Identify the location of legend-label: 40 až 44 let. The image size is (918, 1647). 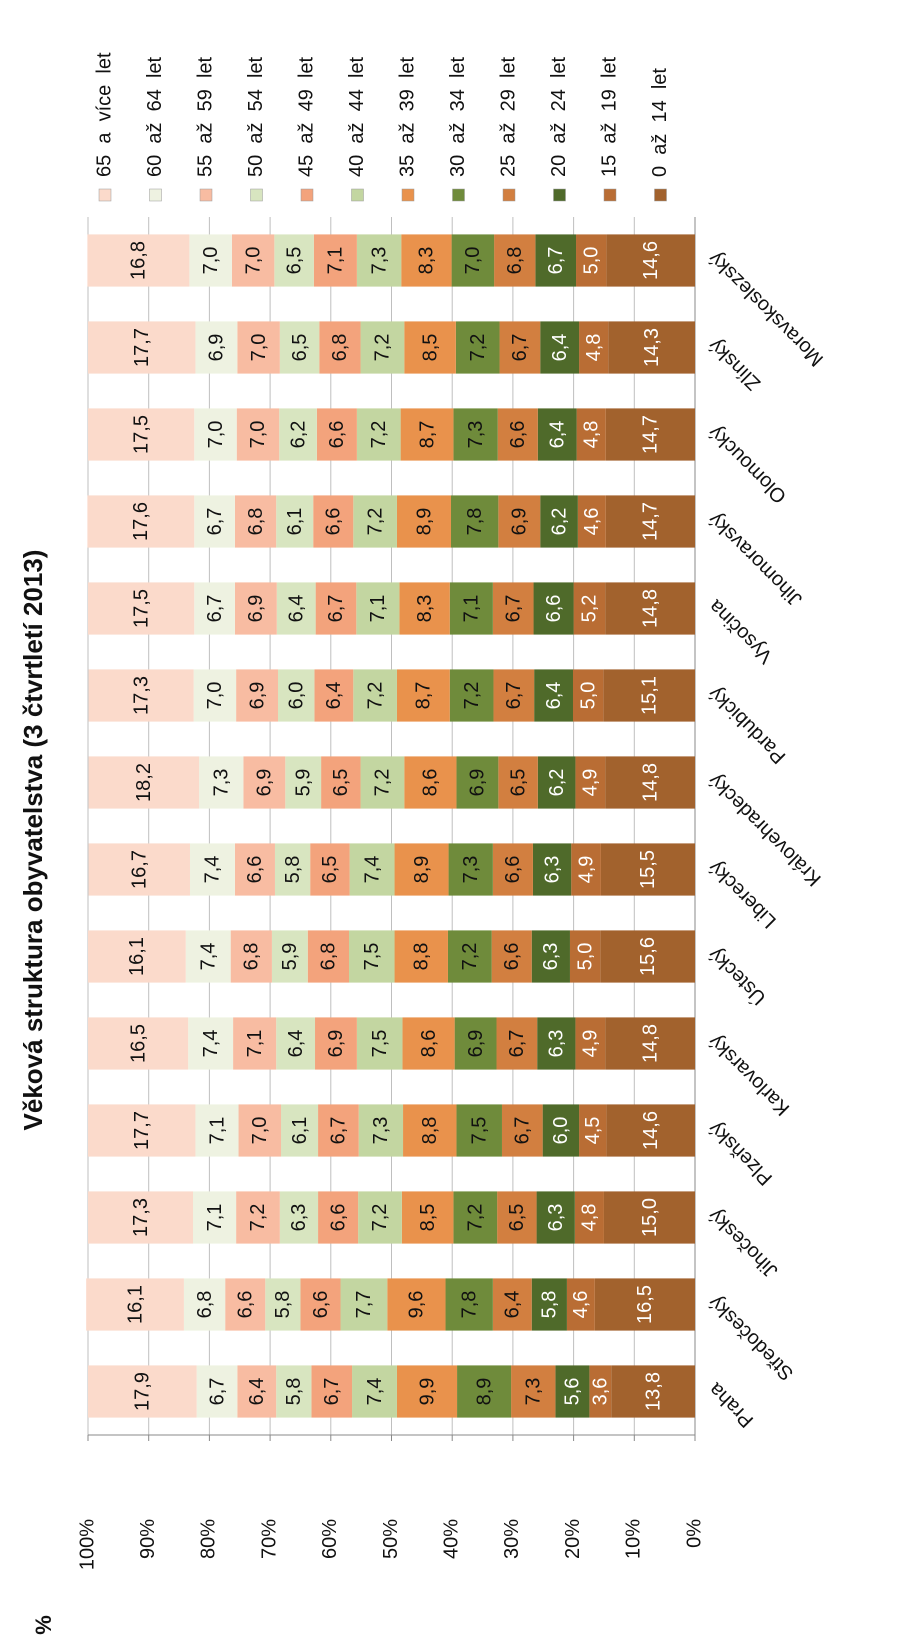
(357, 116).